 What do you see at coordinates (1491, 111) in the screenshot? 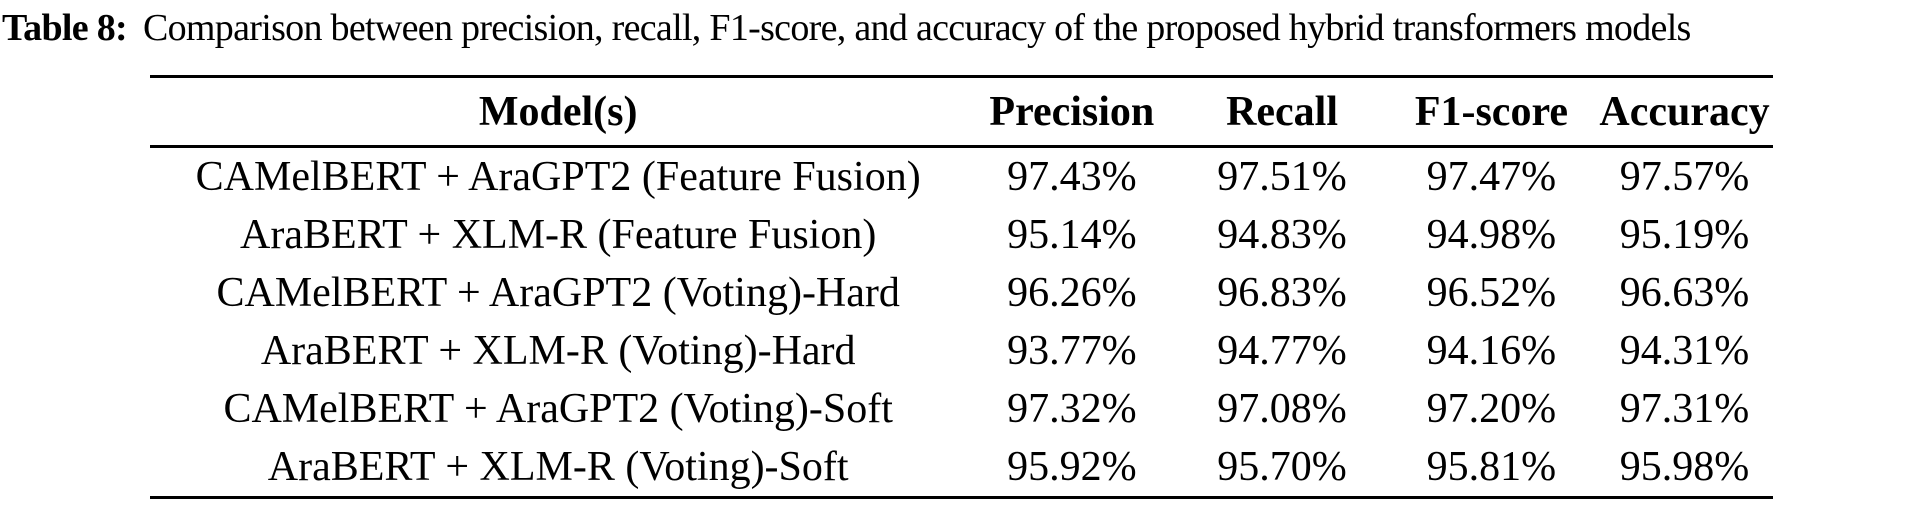
I see `column-header-f1-score: F1-score` at bounding box center [1491, 111].